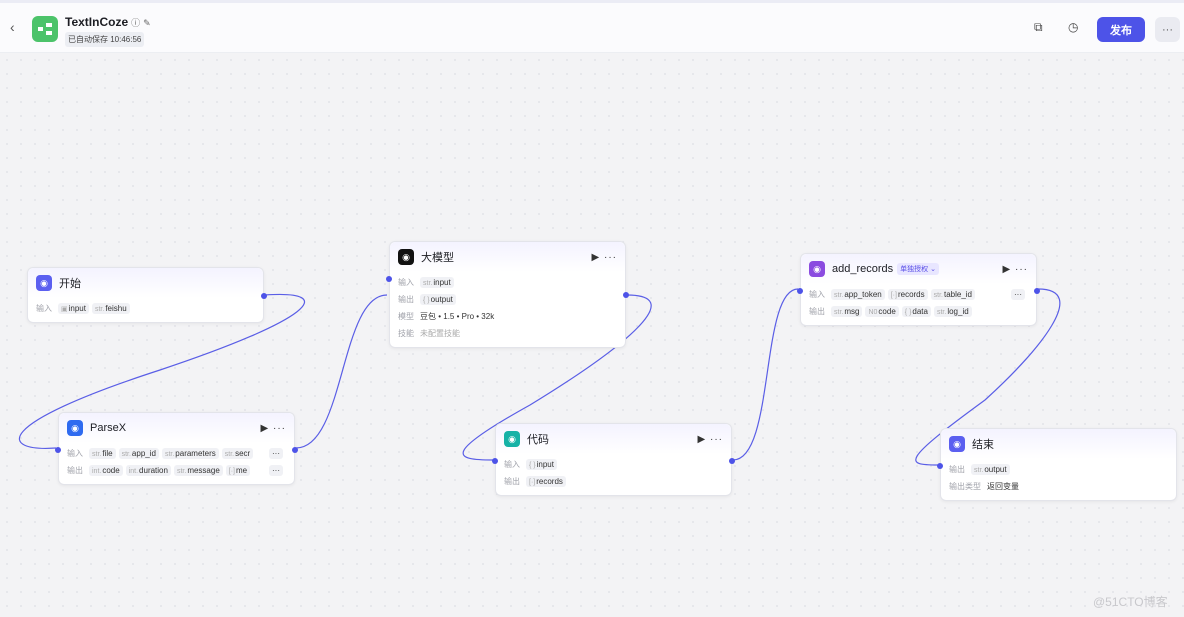 The width and height of the screenshot is (1184, 617). Describe the element at coordinates (847, 311) in the screenshot. I see `variable-tag: str.msg` at that location.